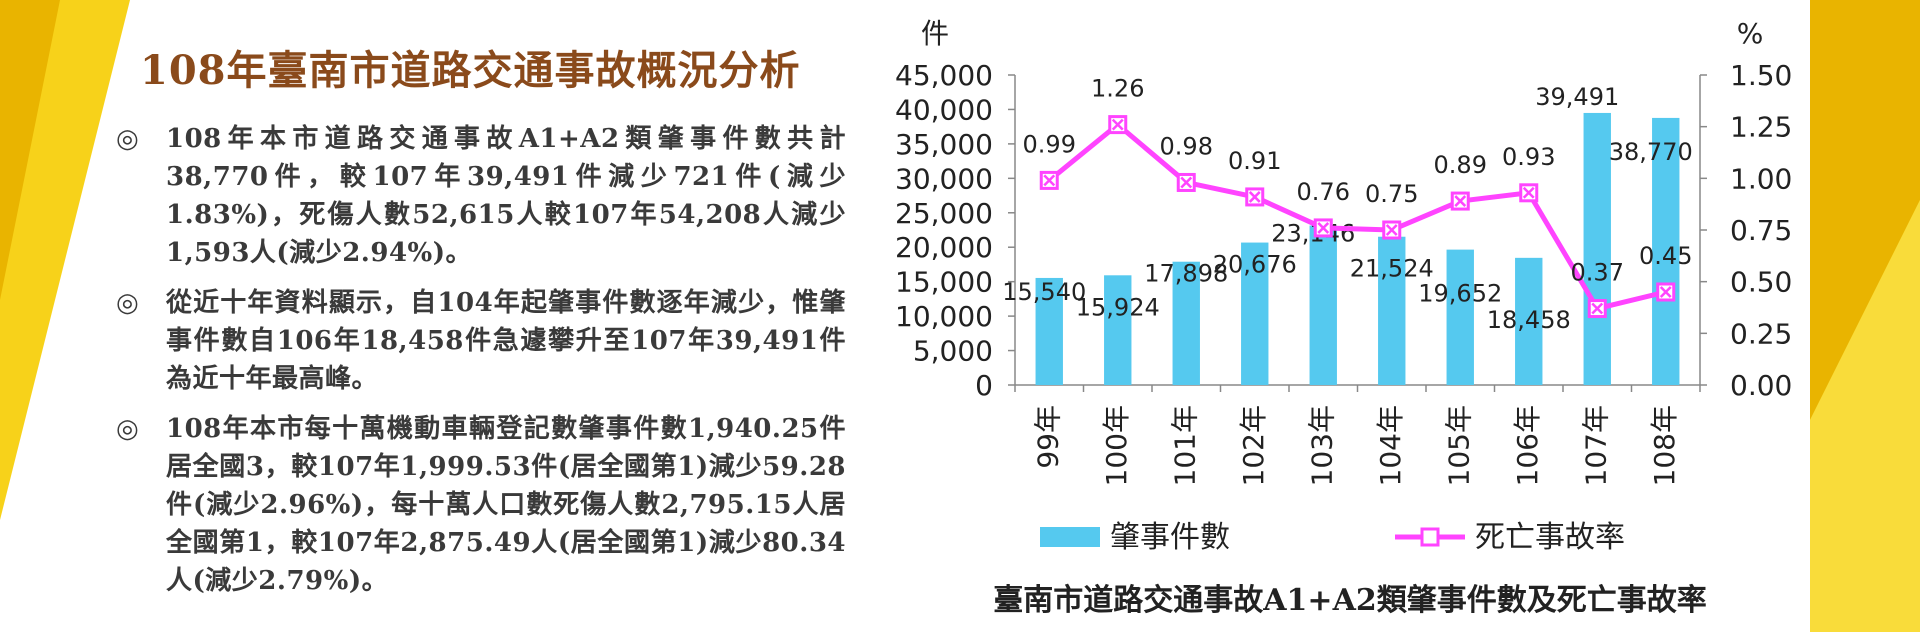 The image size is (1920, 632). What do you see at coordinates (1116, 445) in the screenshot?
I see `x-tick-label: 100年` at bounding box center [1116, 445].